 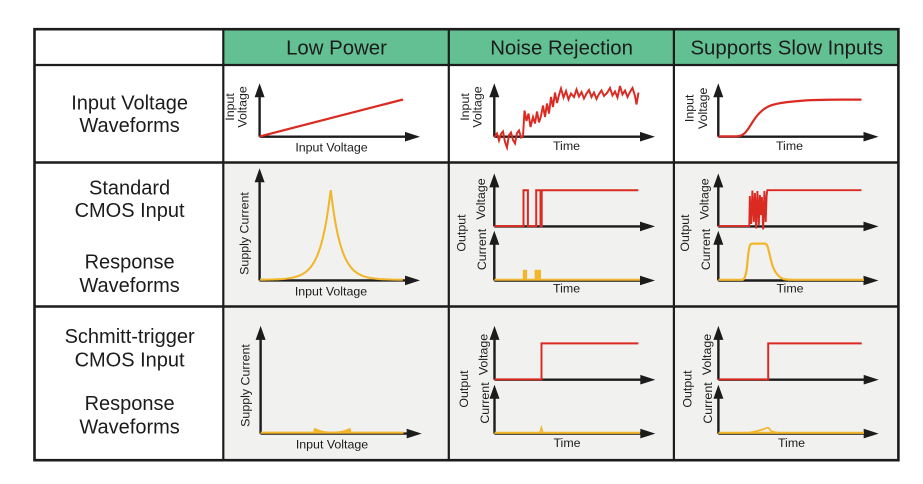 What do you see at coordinates (130, 337) in the screenshot?
I see `svg-text: Schmitt-trigger` at bounding box center [130, 337].